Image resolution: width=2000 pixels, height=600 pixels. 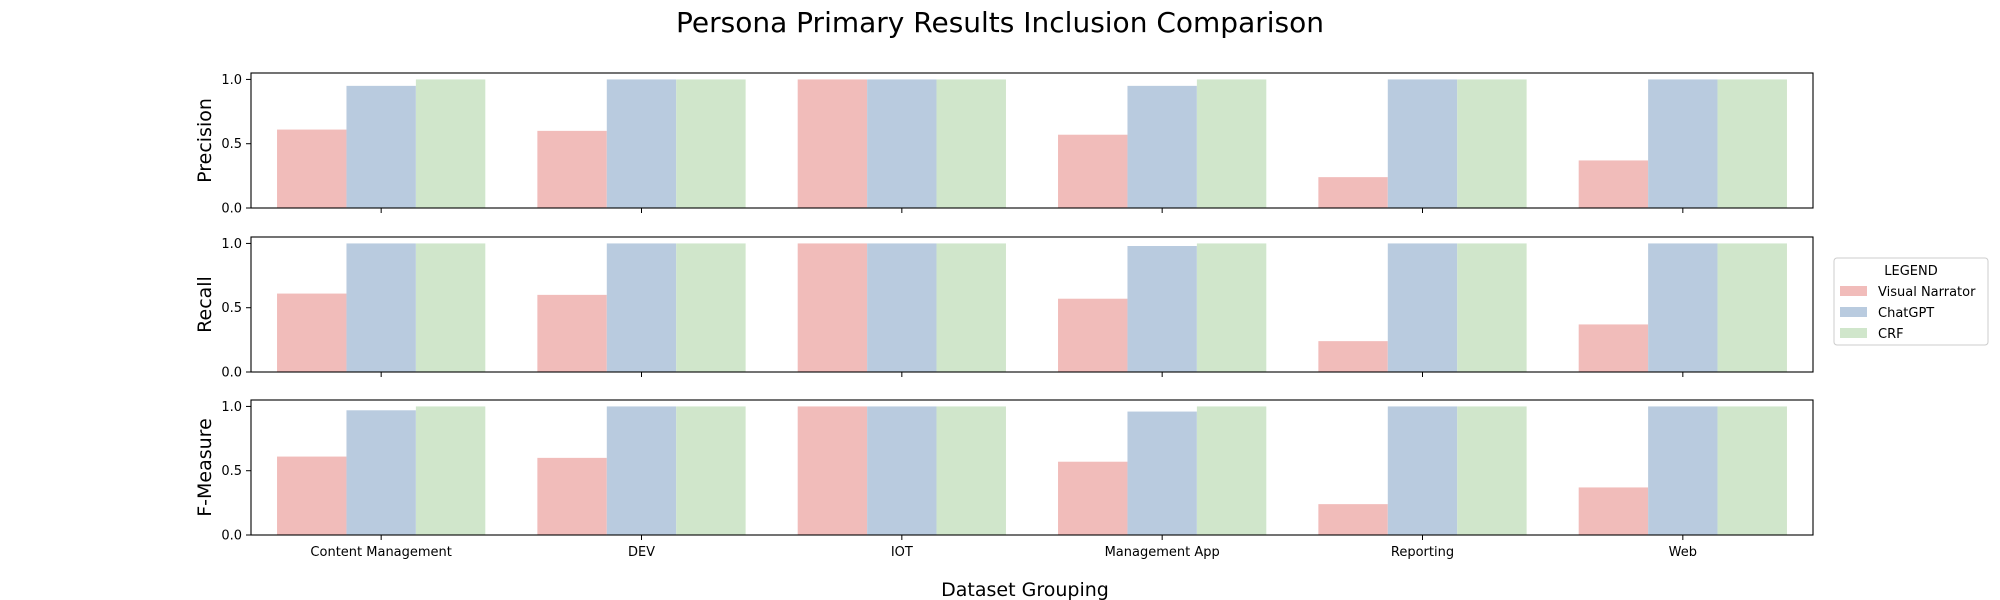 I want to click on bar-f-measure-chatgpt-management-app, so click(x=1162, y=473).